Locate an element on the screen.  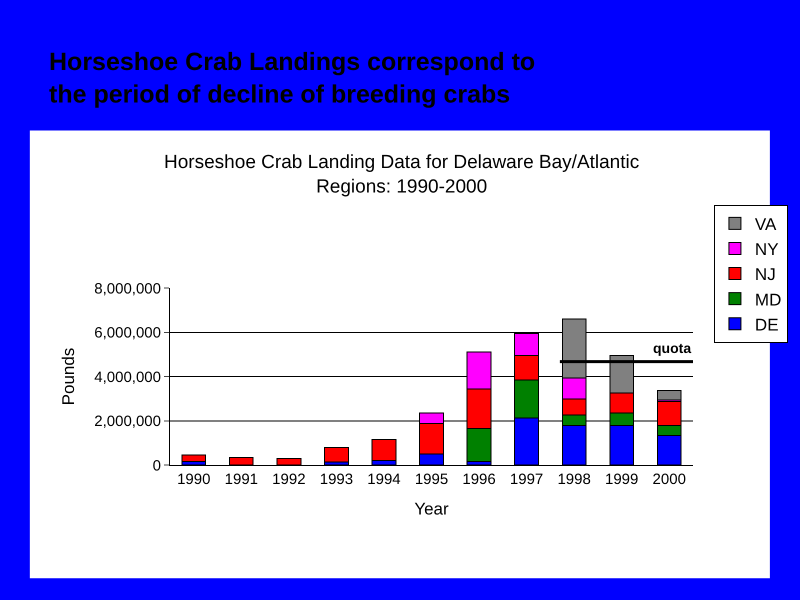
y-axis-title: Pounds is located at coordinates (68, 377).